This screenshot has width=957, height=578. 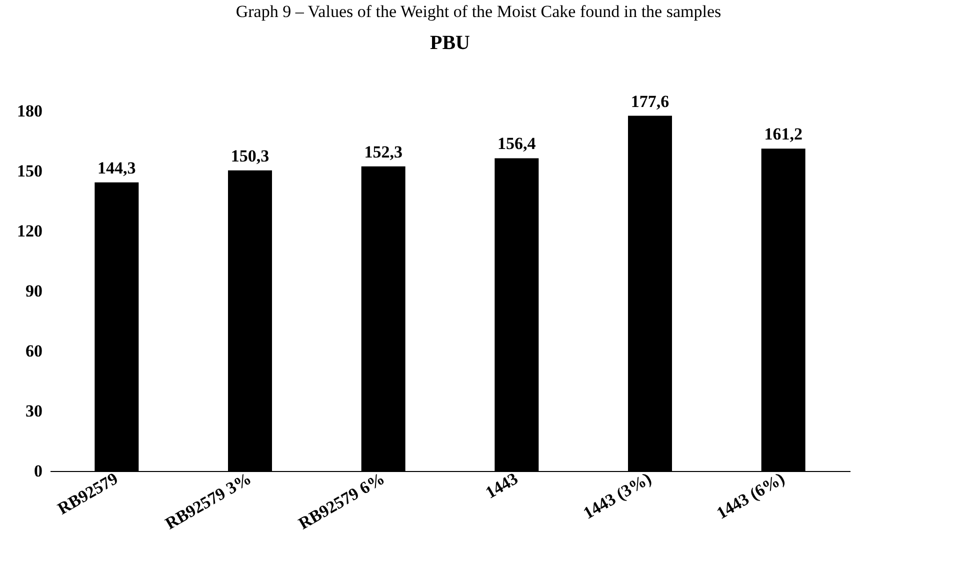 What do you see at coordinates (29, 111) in the screenshot?
I see `y-tick-label: 180` at bounding box center [29, 111].